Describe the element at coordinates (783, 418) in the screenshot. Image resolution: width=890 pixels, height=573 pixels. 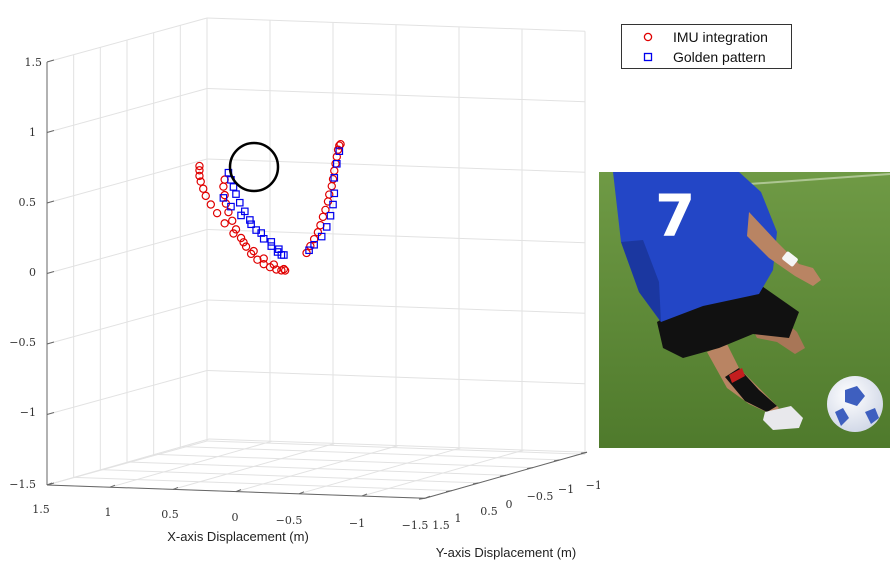
I see `boot` at that location.